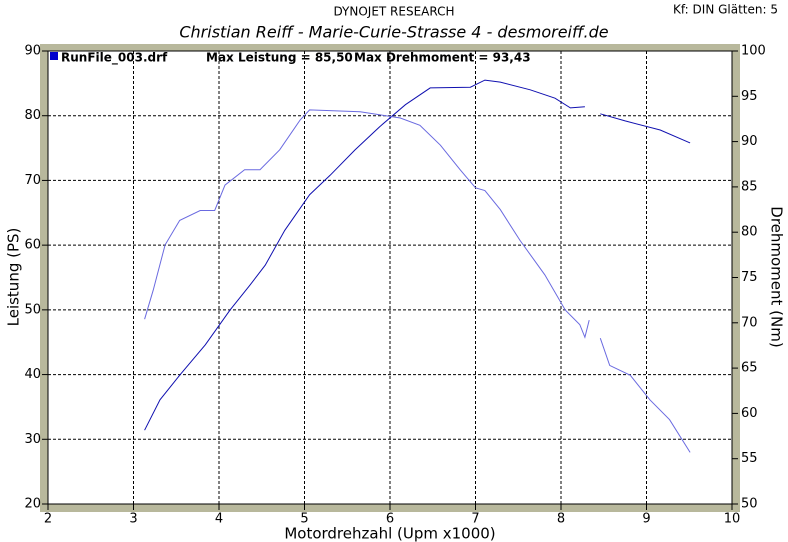 This screenshot has width=788, height=542. What do you see at coordinates (393, 12) in the screenshot?
I see `header: DYNOJET RESEARCH` at bounding box center [393, 12].